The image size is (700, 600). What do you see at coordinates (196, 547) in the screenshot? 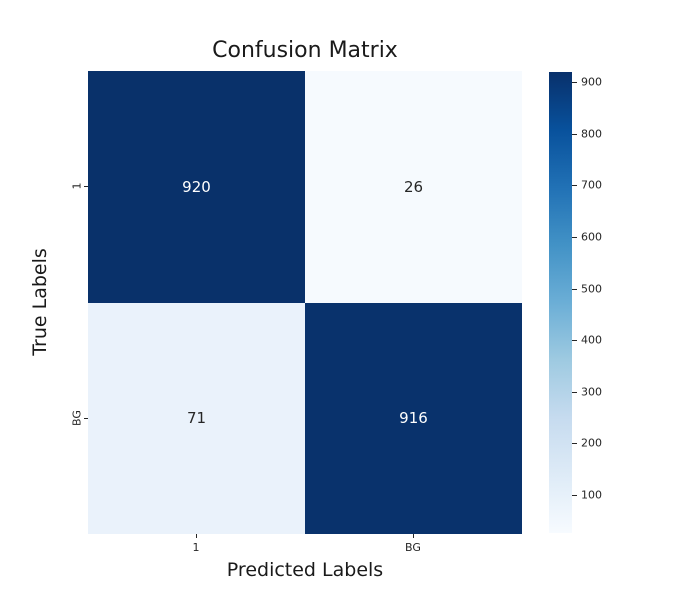
I see `x-tick-label-1: 1` at bounding box center [196, 547].